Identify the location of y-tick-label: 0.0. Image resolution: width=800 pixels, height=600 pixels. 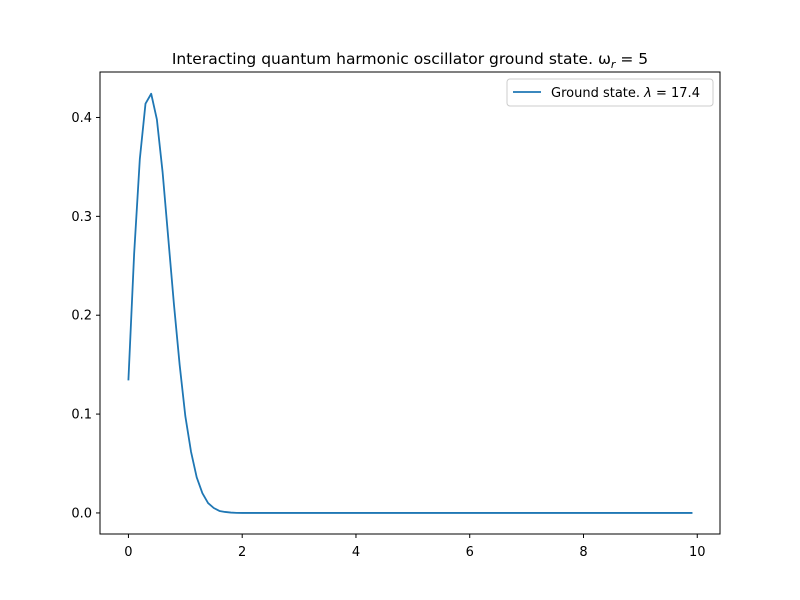
(81, 513).